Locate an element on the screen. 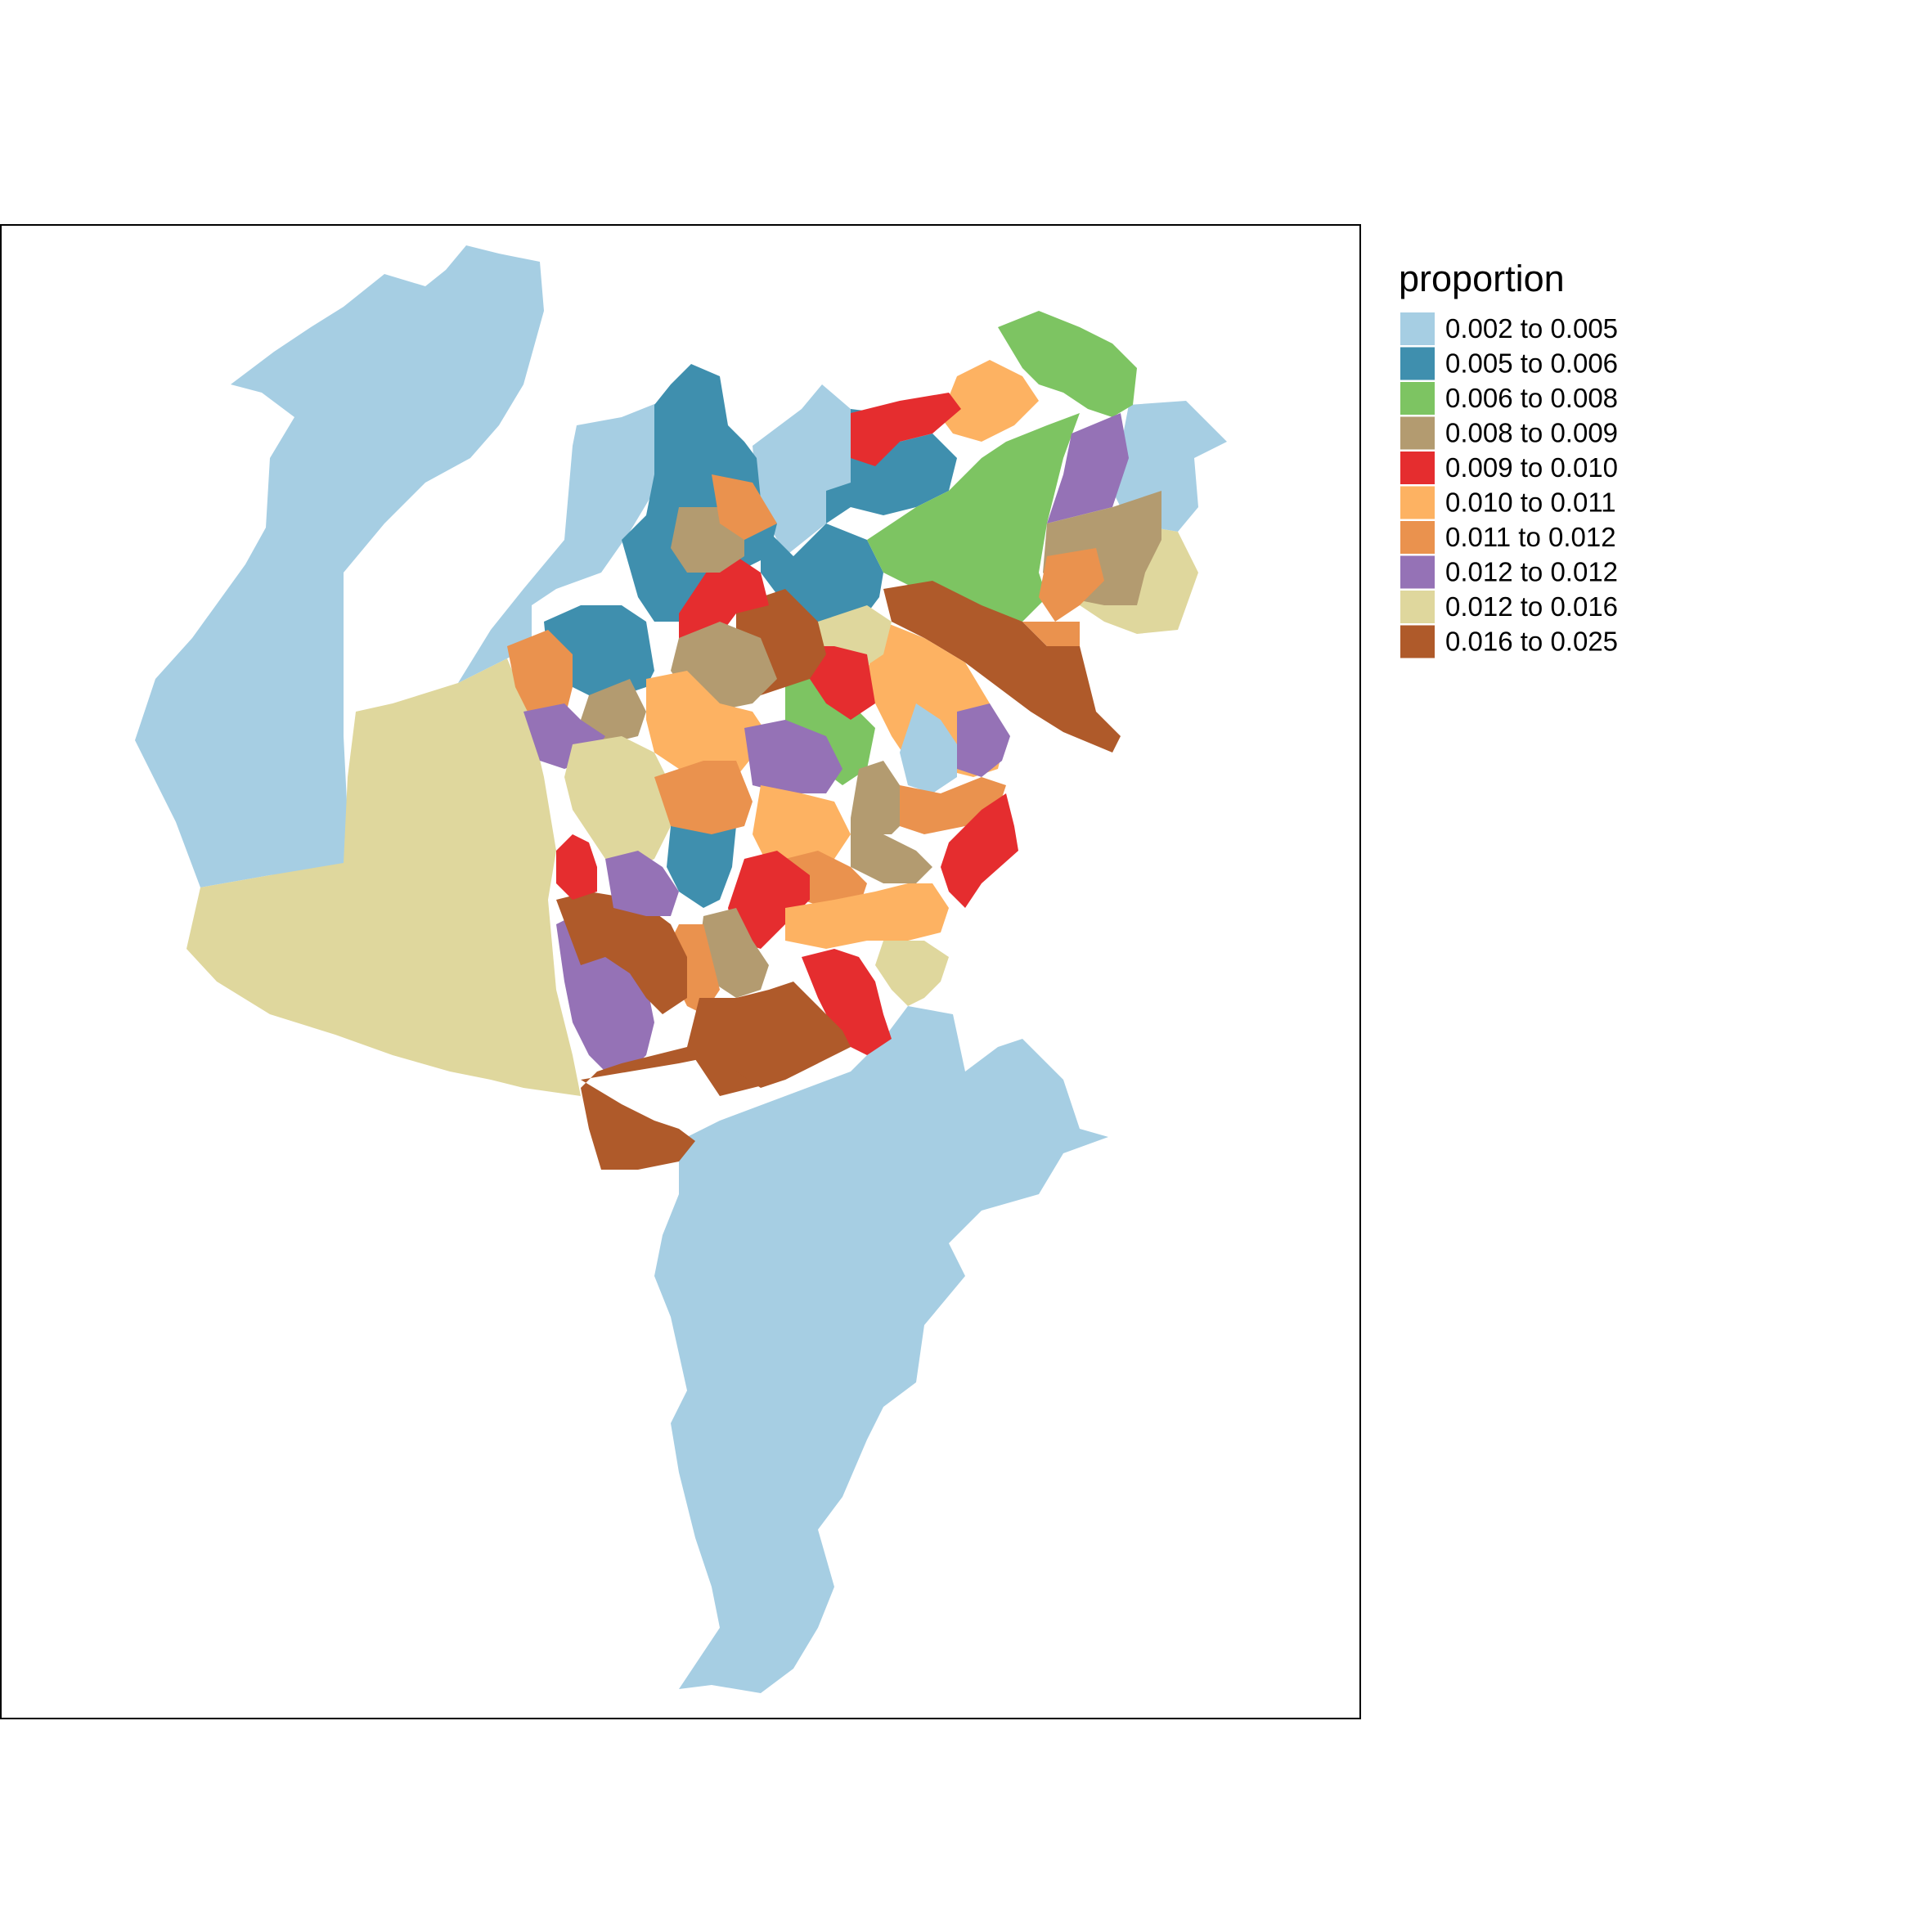 The height and width of the screenshot is (1932, 1932). legend-label: 0.012 to 0.012 is located at coordinates (1532, 572).